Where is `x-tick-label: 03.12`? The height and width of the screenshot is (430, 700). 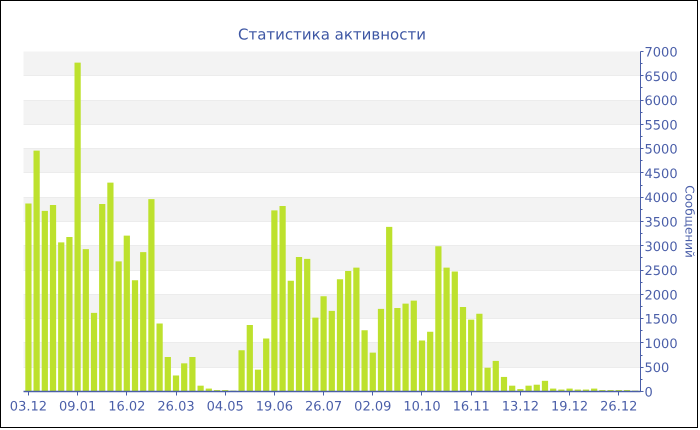 x-tick-label: 03.12 is located at coordinates (29, 407).